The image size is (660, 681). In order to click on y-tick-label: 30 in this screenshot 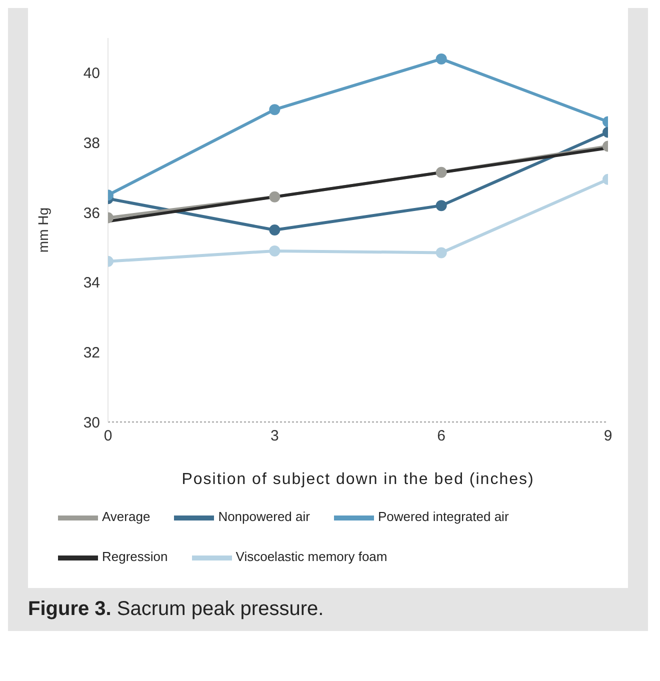, I will do `click(91, 423)`.